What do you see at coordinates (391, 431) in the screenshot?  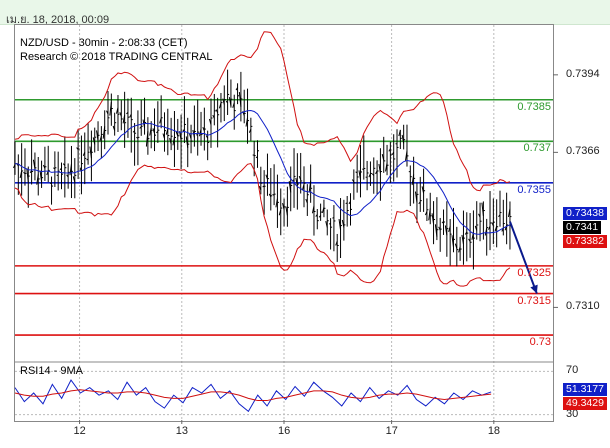 I see `x-tick-label: 17` at bounding box center [391, 431].